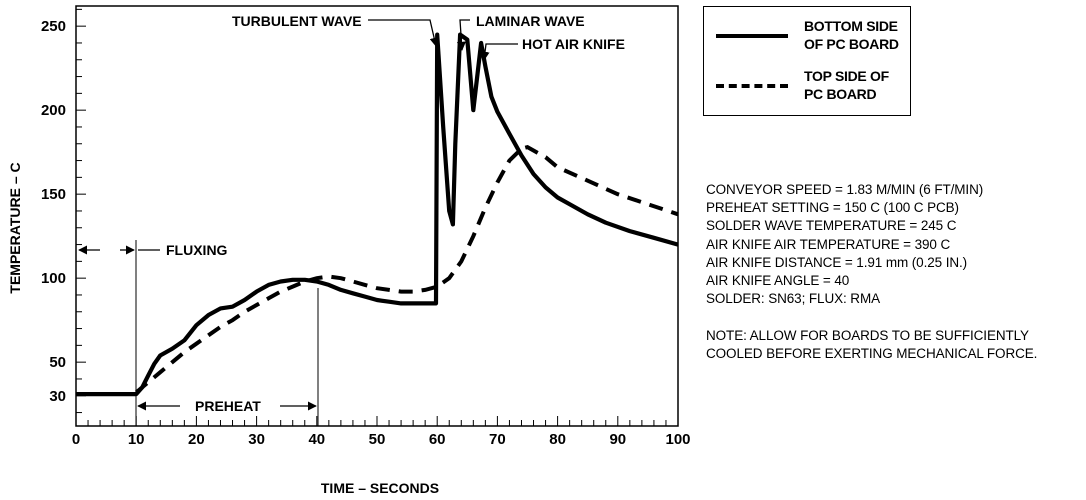 This screenshot has height=500, width=1086. Describe the element at coordinates (297, 21) in the screenshot. I see `turbulent-wave-label: TURBULENT WAVE` at that location.